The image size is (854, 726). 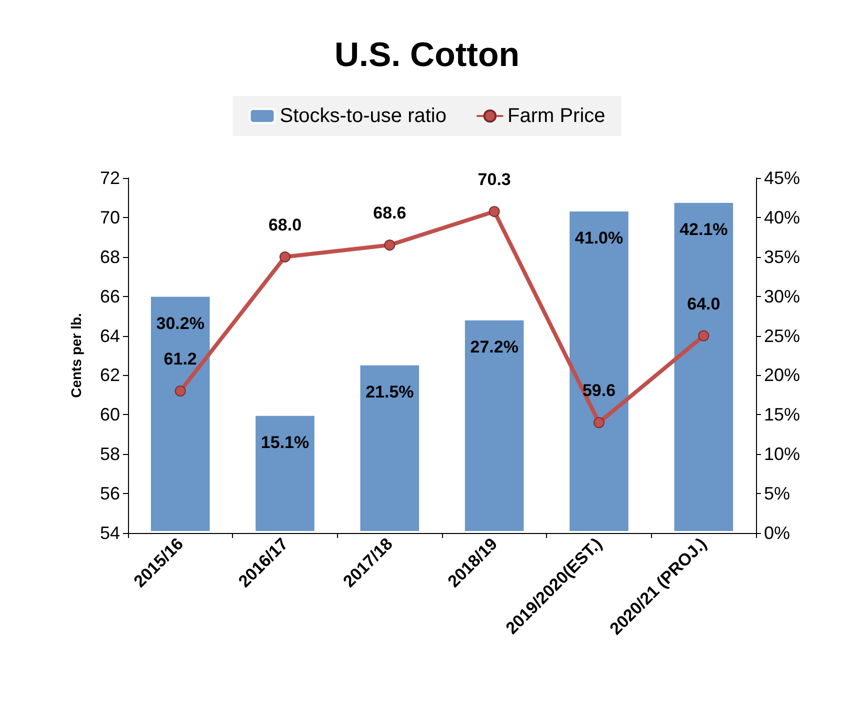 I want to click on legend-label: Farm Price, so click(x=556, y=116).